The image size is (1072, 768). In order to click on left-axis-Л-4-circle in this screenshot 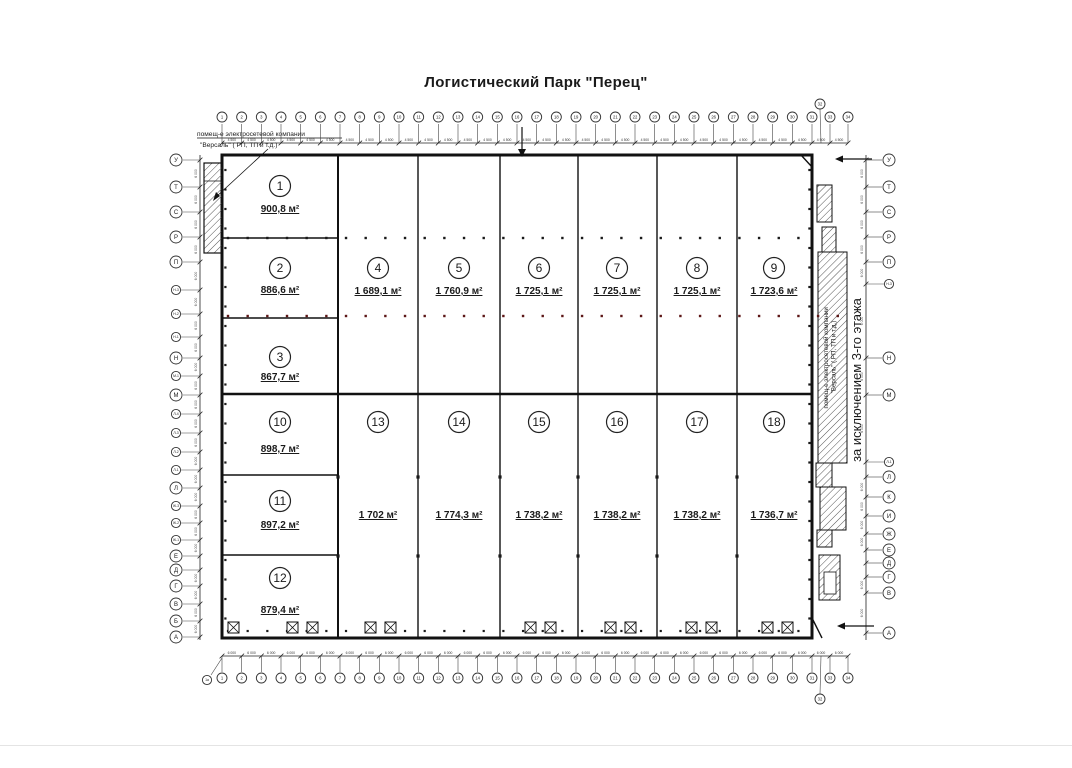, I will do `click(176, 414)`.